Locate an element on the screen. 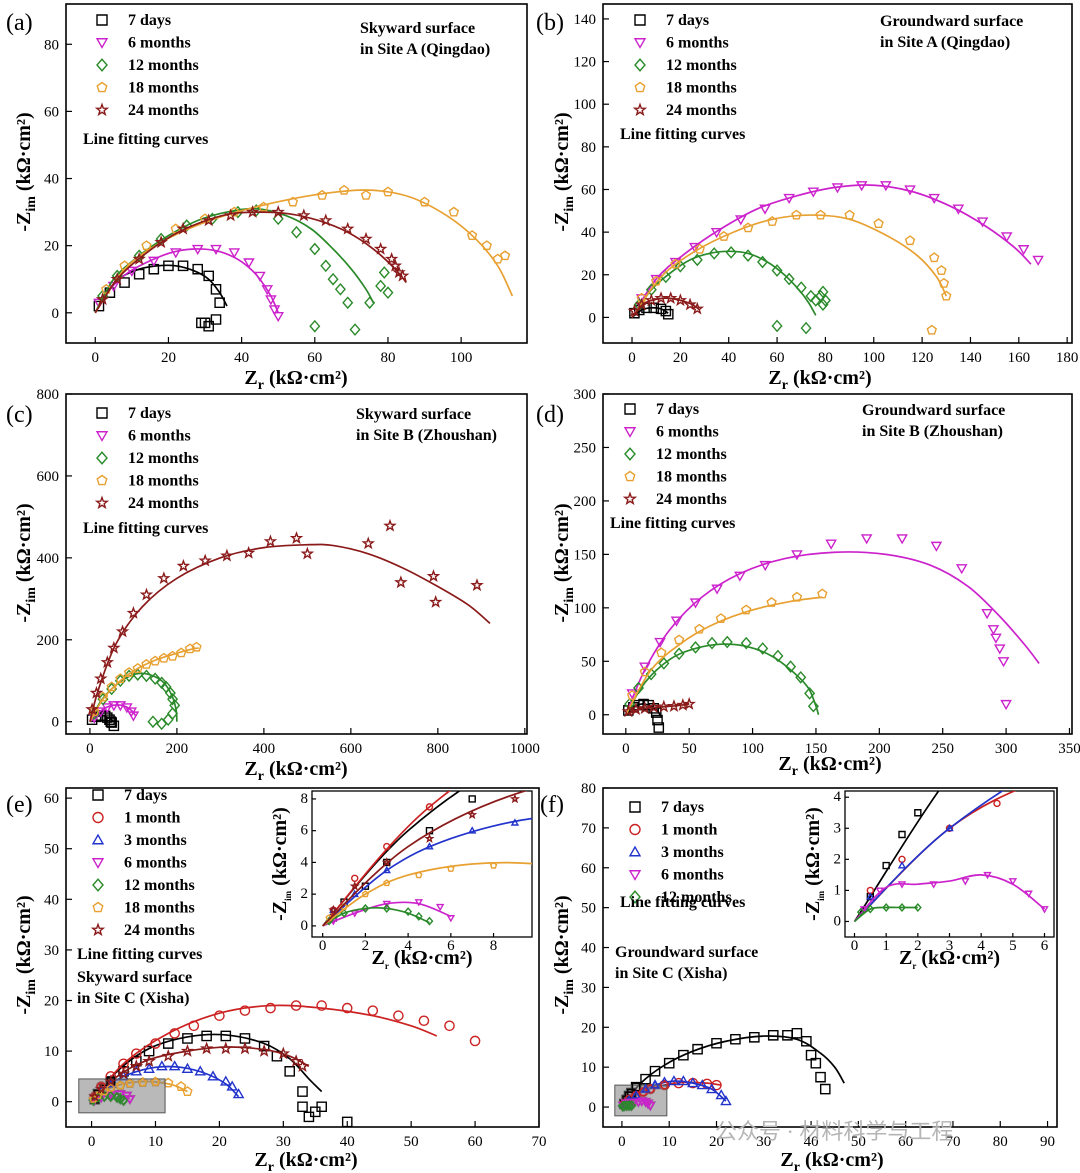  y-tick-label: 30 is located at coordinates (588, 988).